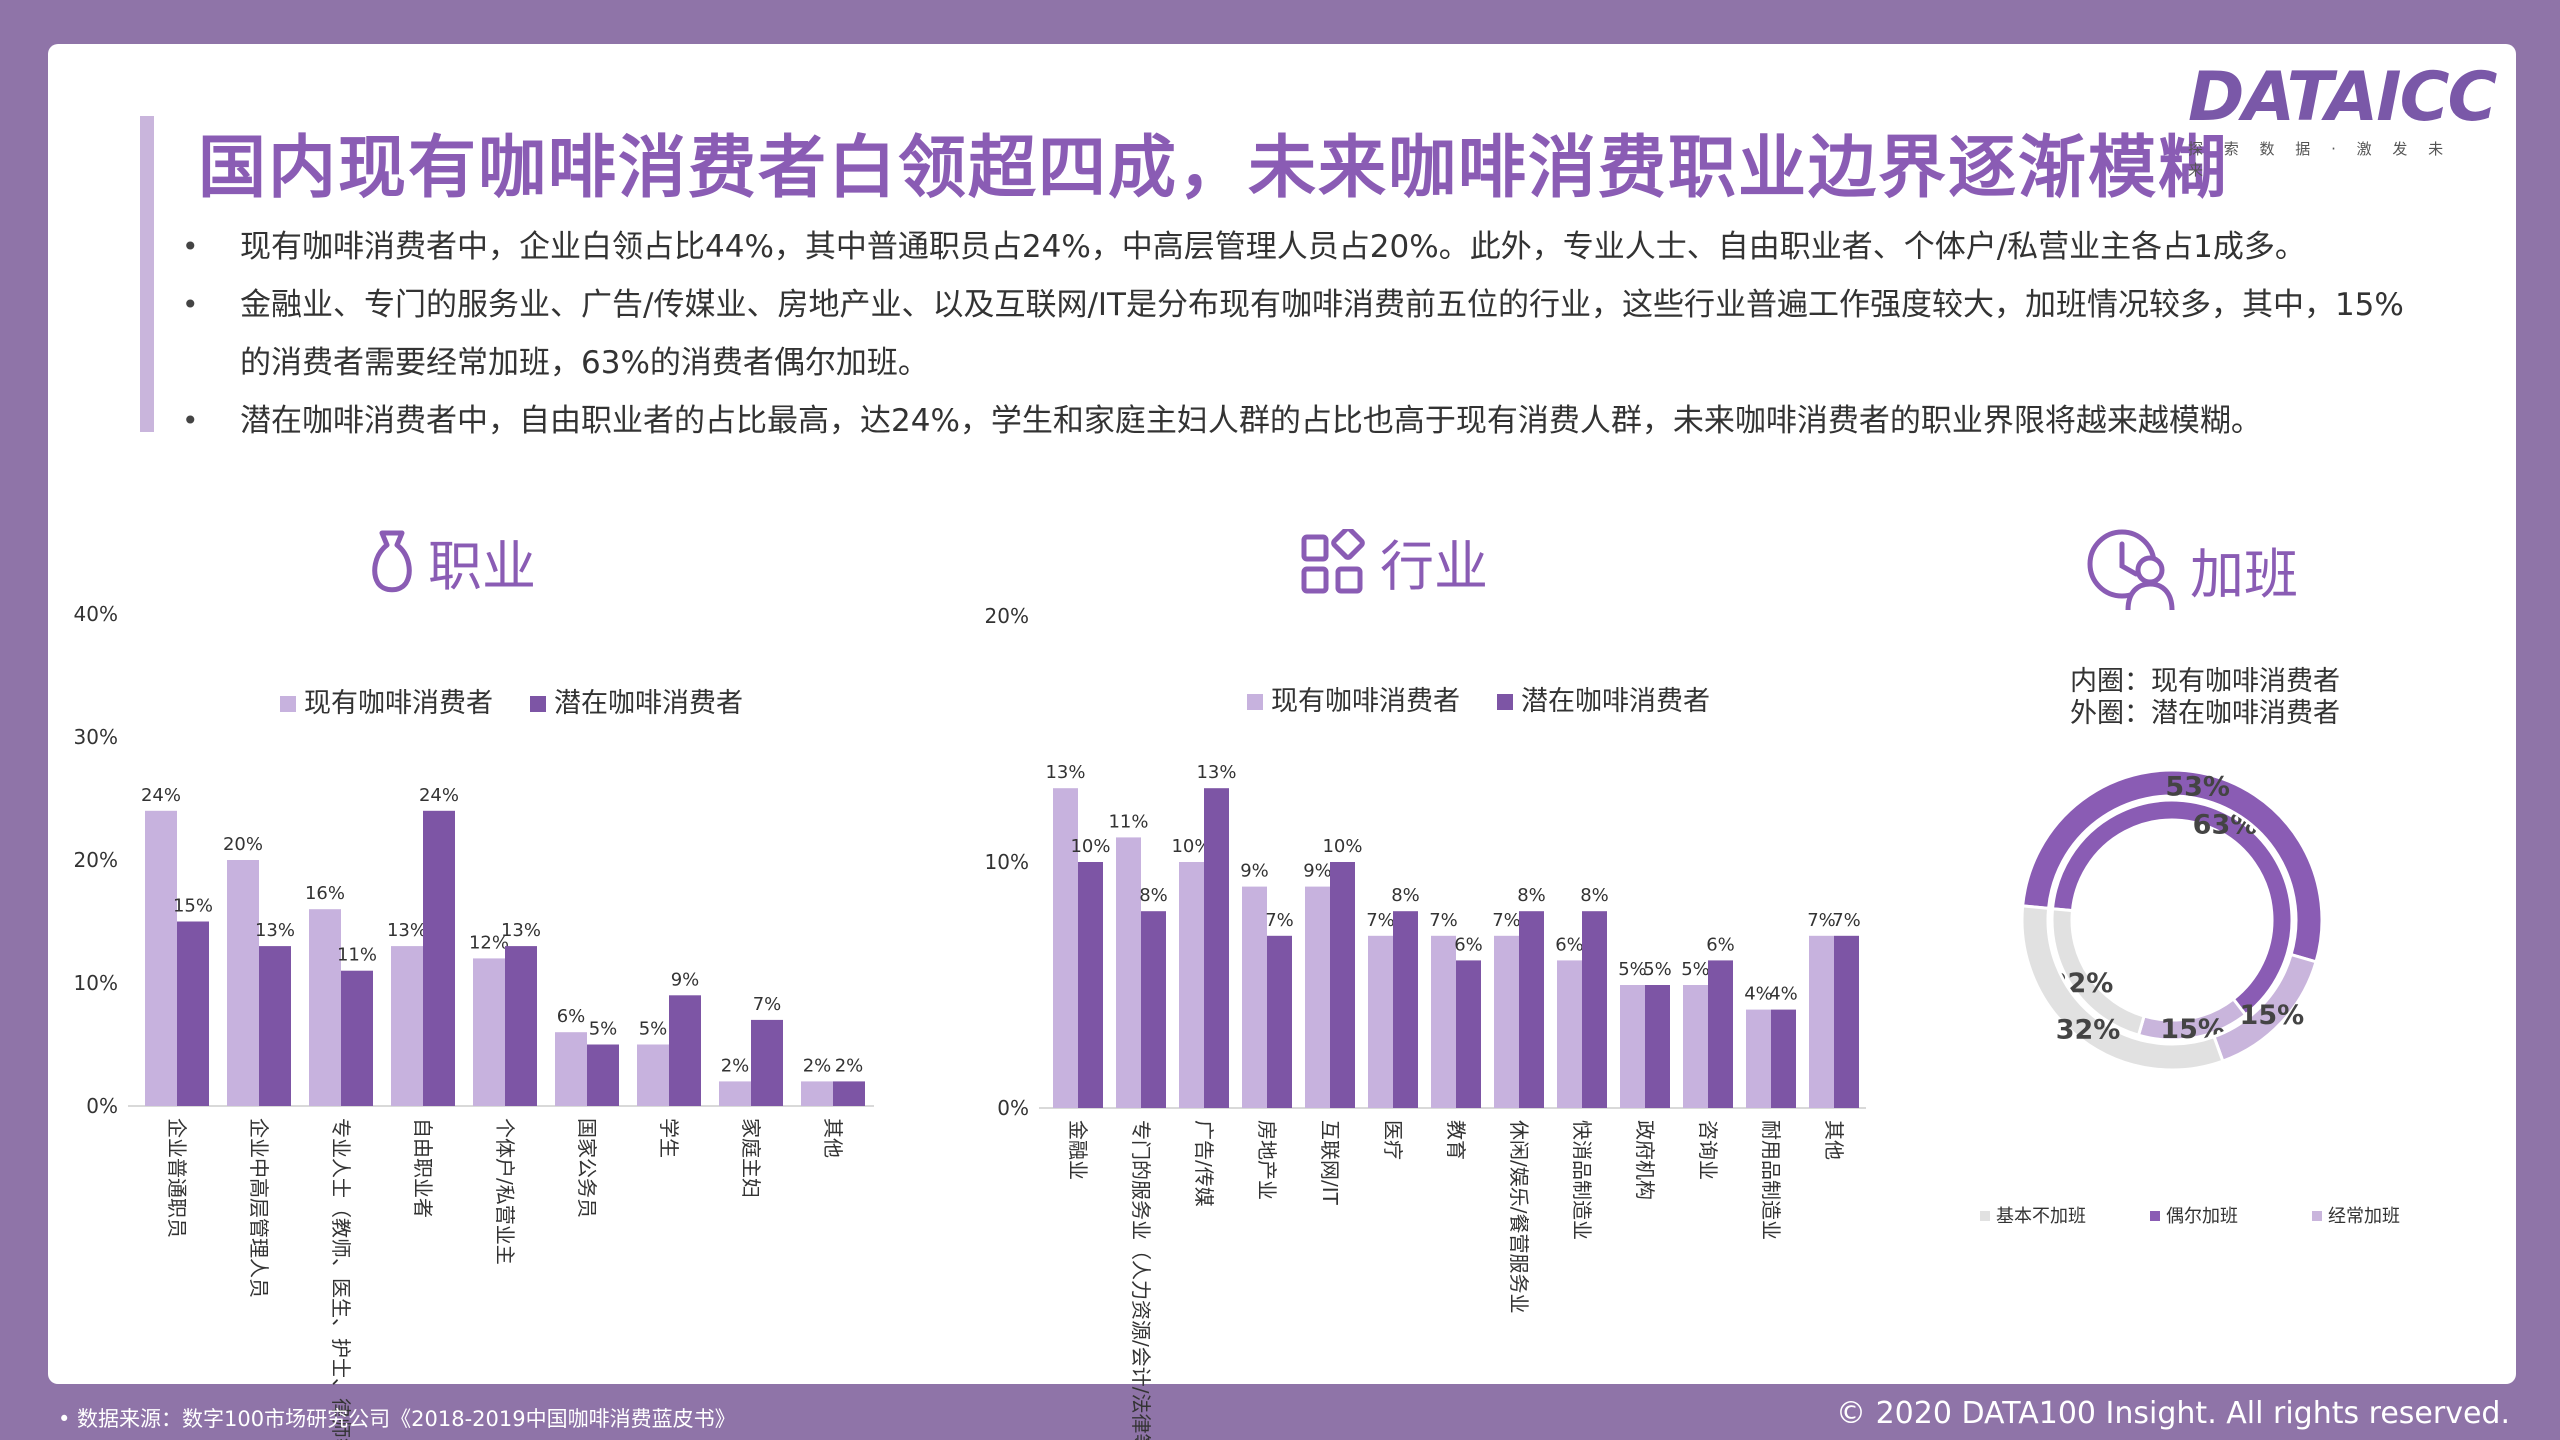 This screenshot has width=2560, height=1440. I want to click on occupation-value-label: 5%, so click(603, 1029).